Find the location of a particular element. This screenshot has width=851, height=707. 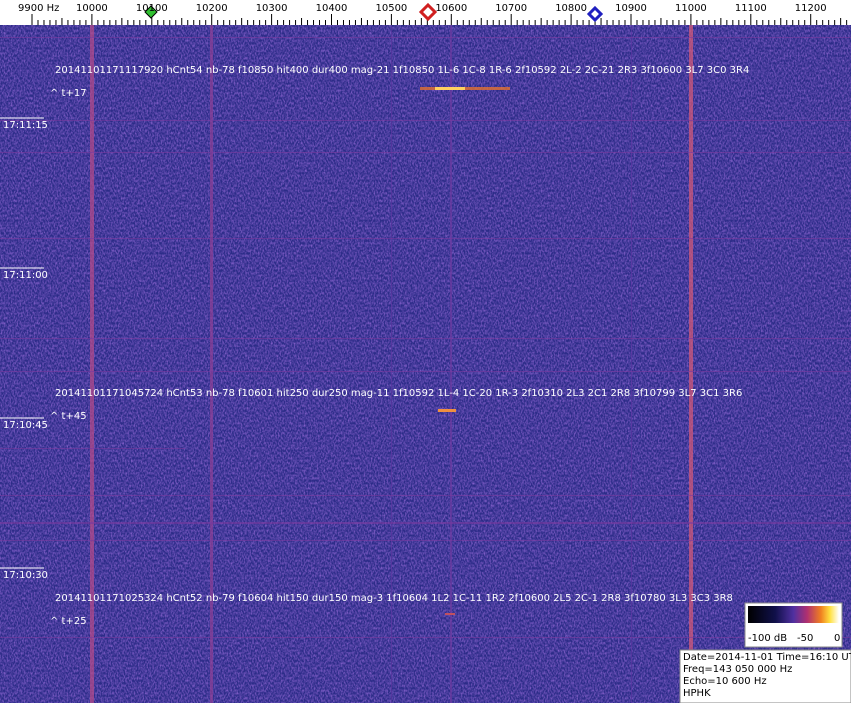

freq-label: 10400 is located at coordinates (332, 8).